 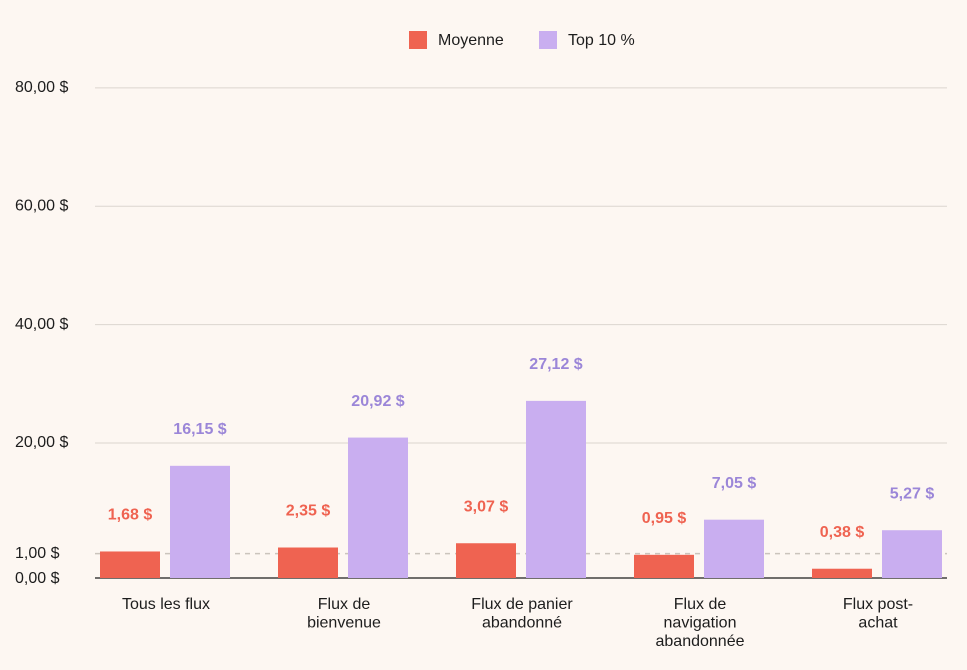 What do you see at coordinates (377, 401) in the screenshot?
I see `data-label: 20,92 $` at bounding box center [377, 401].